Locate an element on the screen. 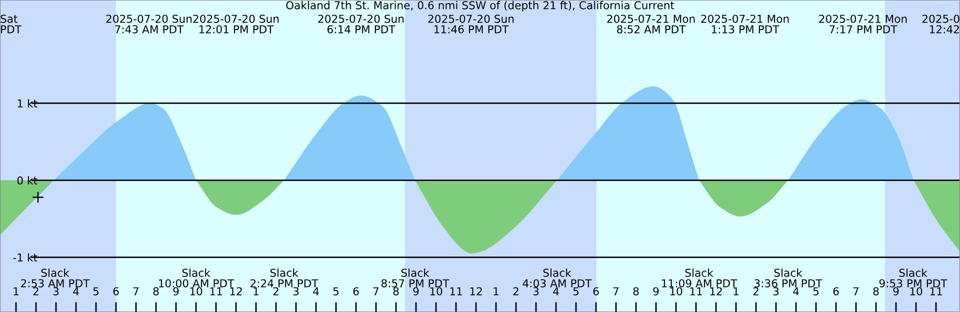 Image resolution: width=960 pixels, height=312 pixels. annotation: 2025-07-21 Mon 8:52 AM PDT is located at coordinates (651, 24).